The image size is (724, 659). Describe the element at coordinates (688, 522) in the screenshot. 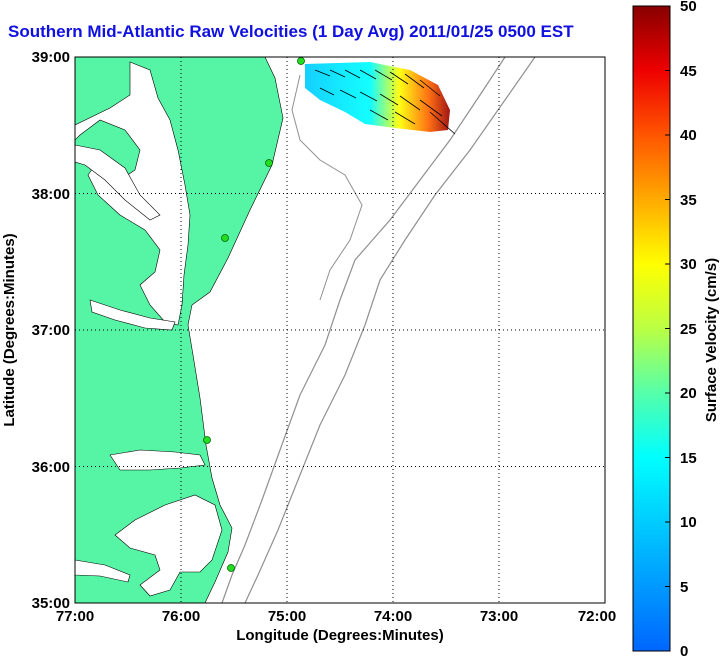

I see `colorbar-tick-label: 10` at that location.